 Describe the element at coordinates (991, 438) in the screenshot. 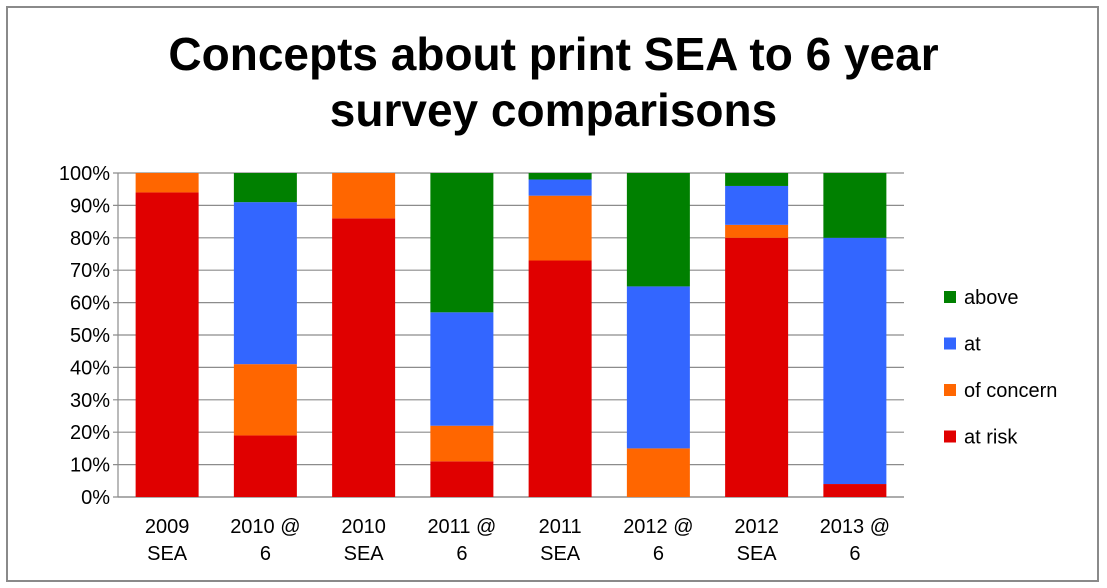

I see `legend-label-at-risk: at risk` at that location.